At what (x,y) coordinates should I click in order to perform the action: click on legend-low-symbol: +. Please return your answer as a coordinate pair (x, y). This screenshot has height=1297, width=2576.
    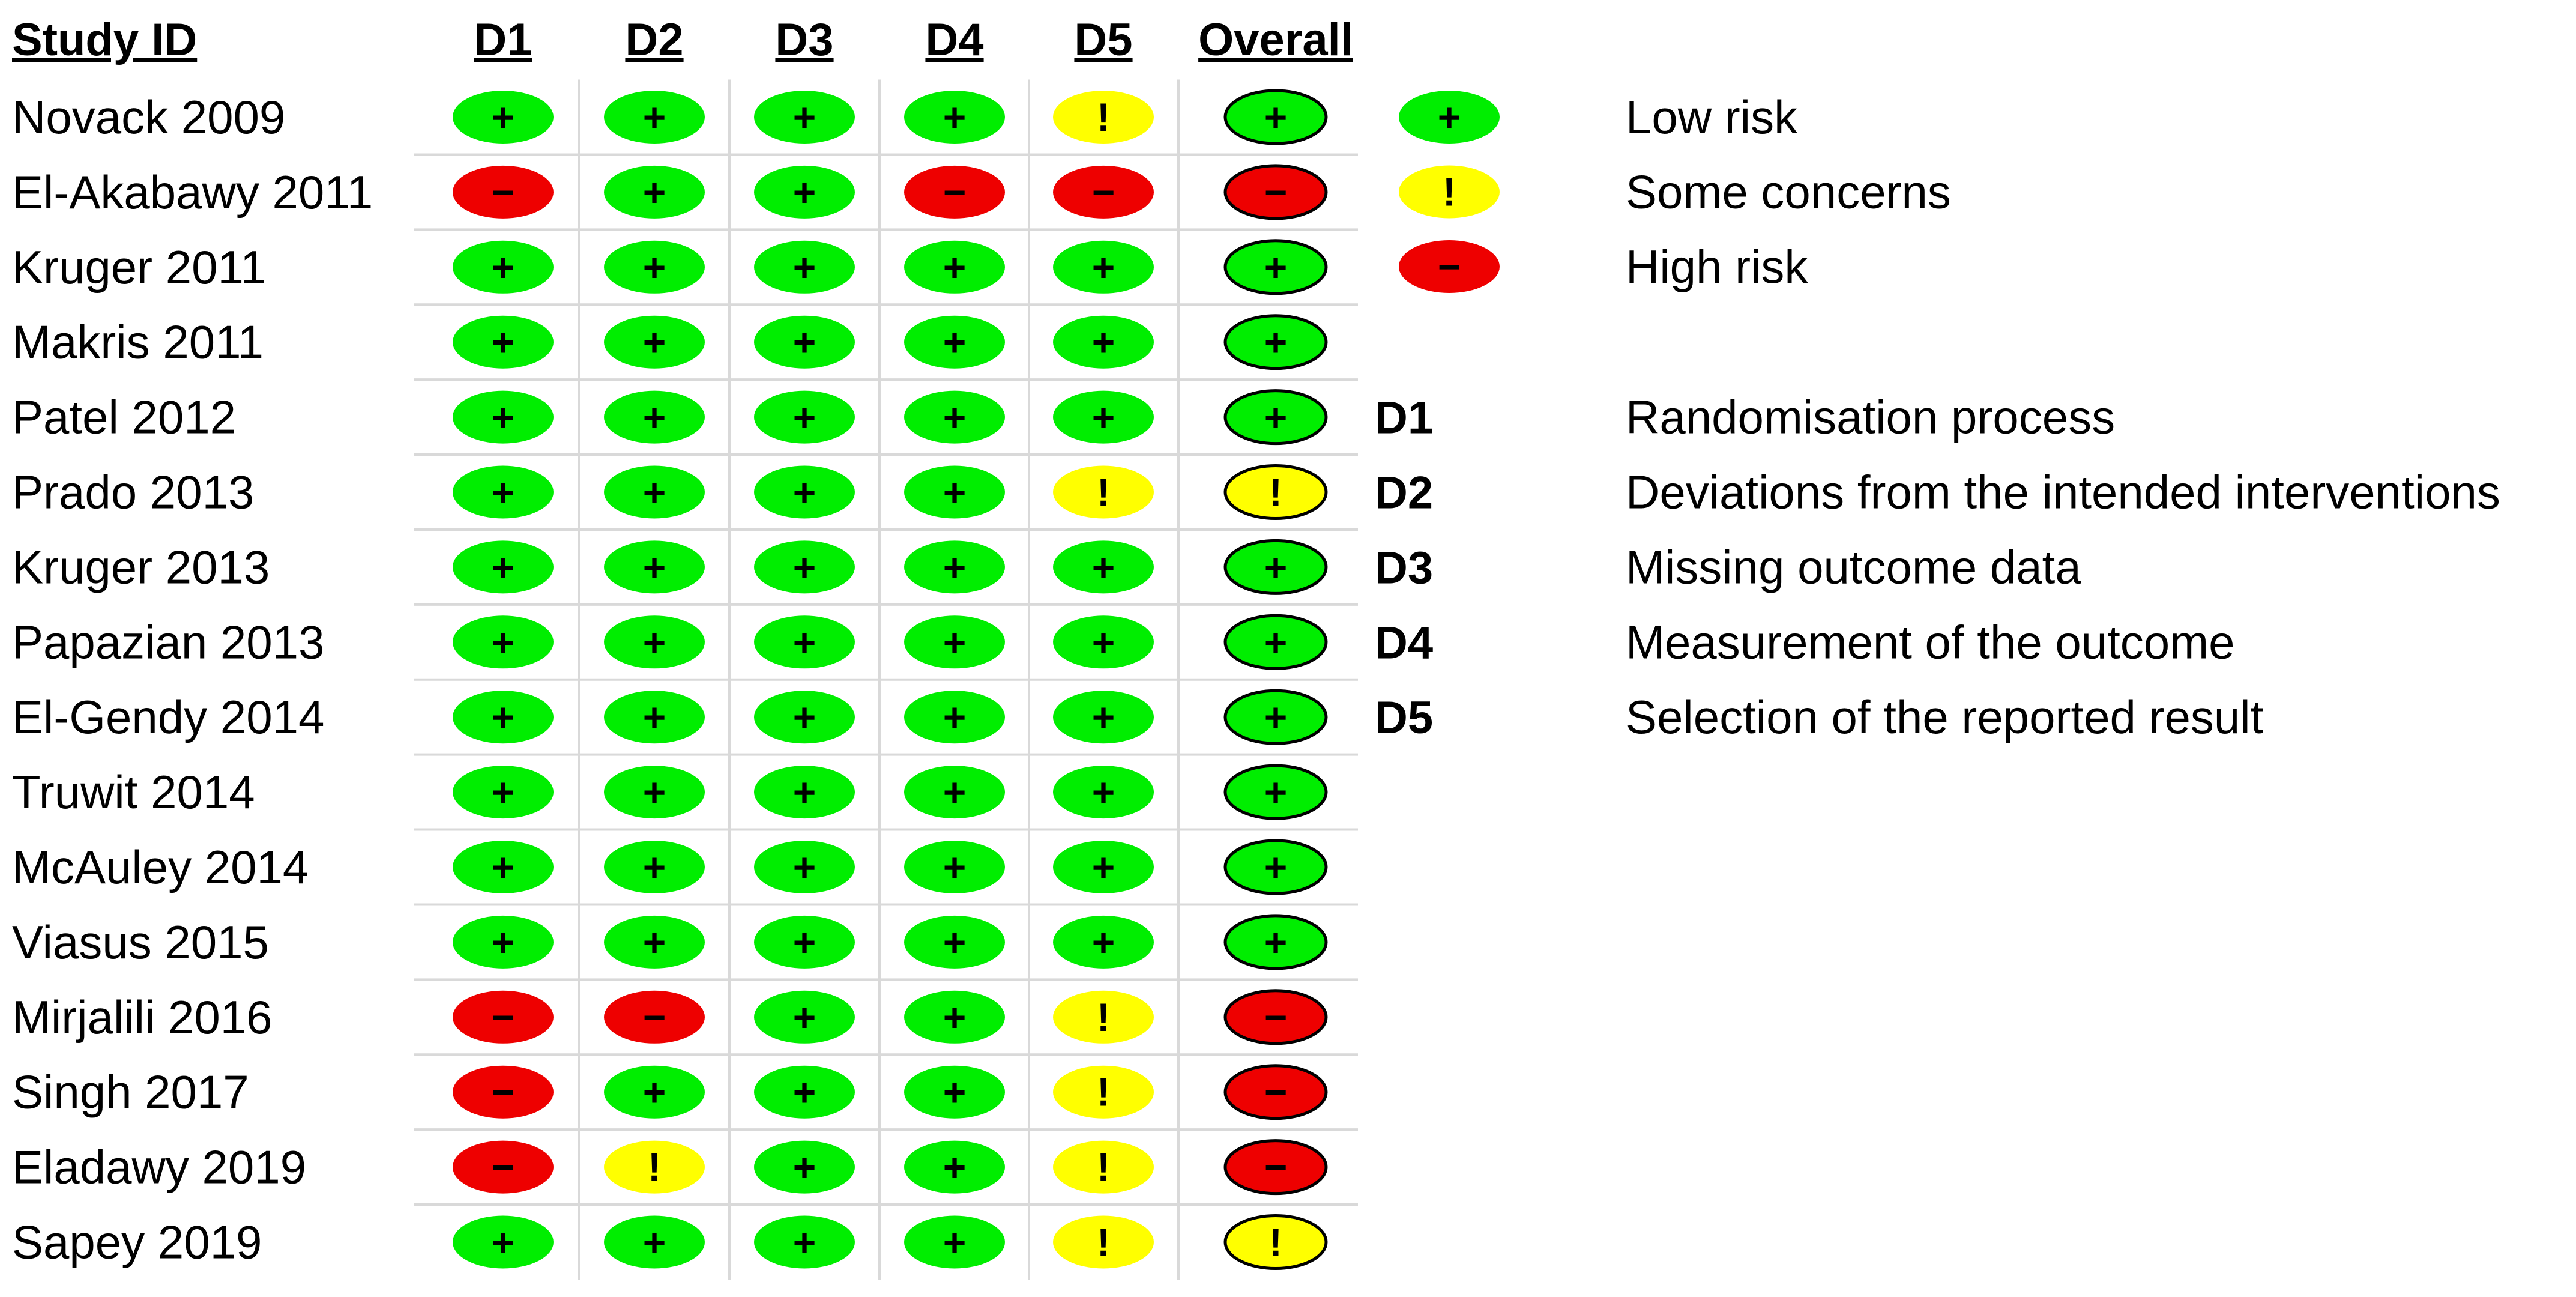
    Looking at the image, I should click on (1449, 117).